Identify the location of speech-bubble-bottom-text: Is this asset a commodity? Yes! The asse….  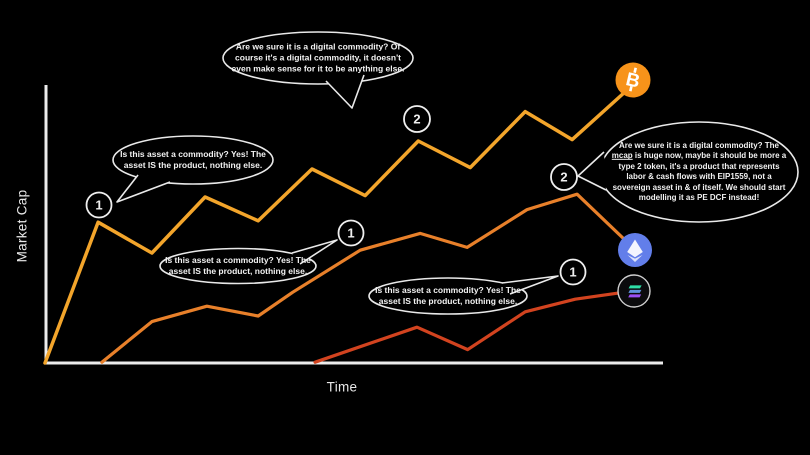
(448, 295).